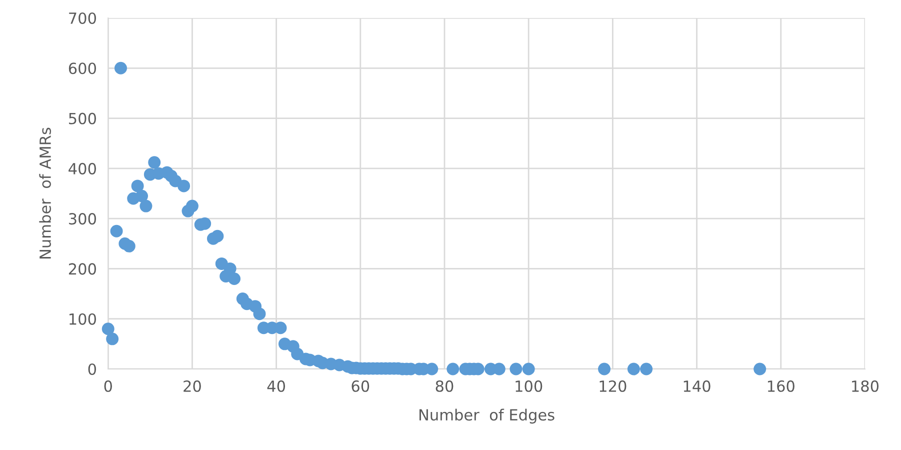  Describe the element at coordinates (108, 386) in the screenshot. I see `x-tick-label: 0` at that location.